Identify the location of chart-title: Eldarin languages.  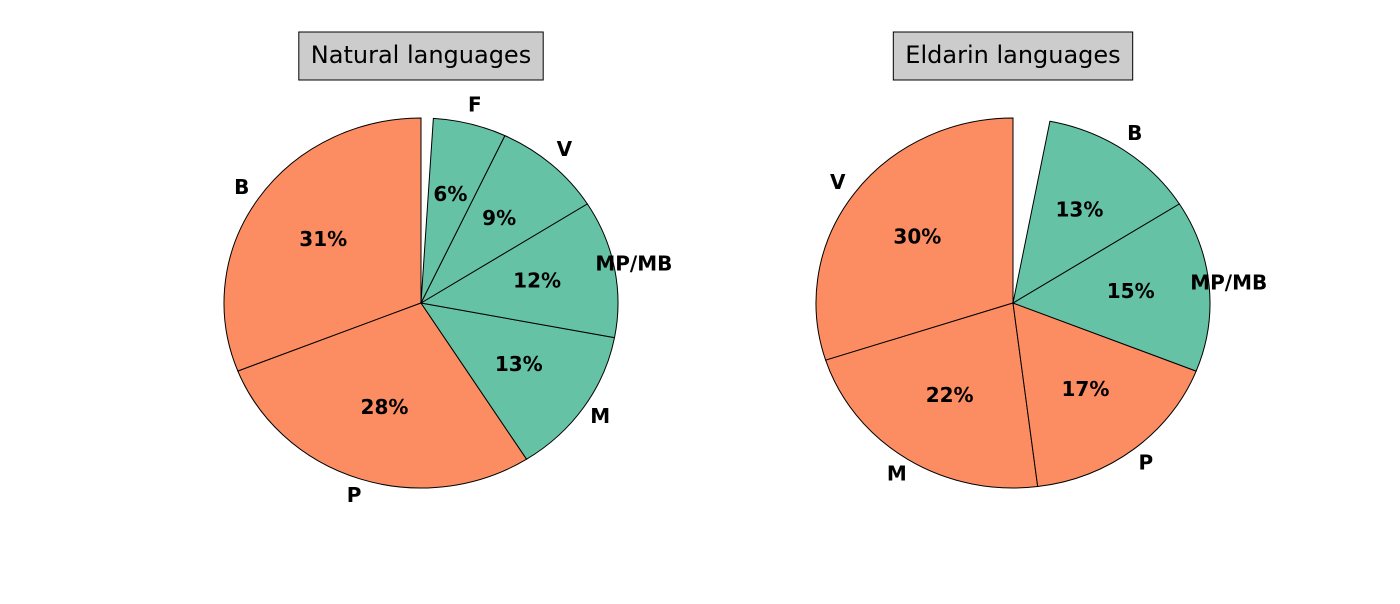
(1012, 55).